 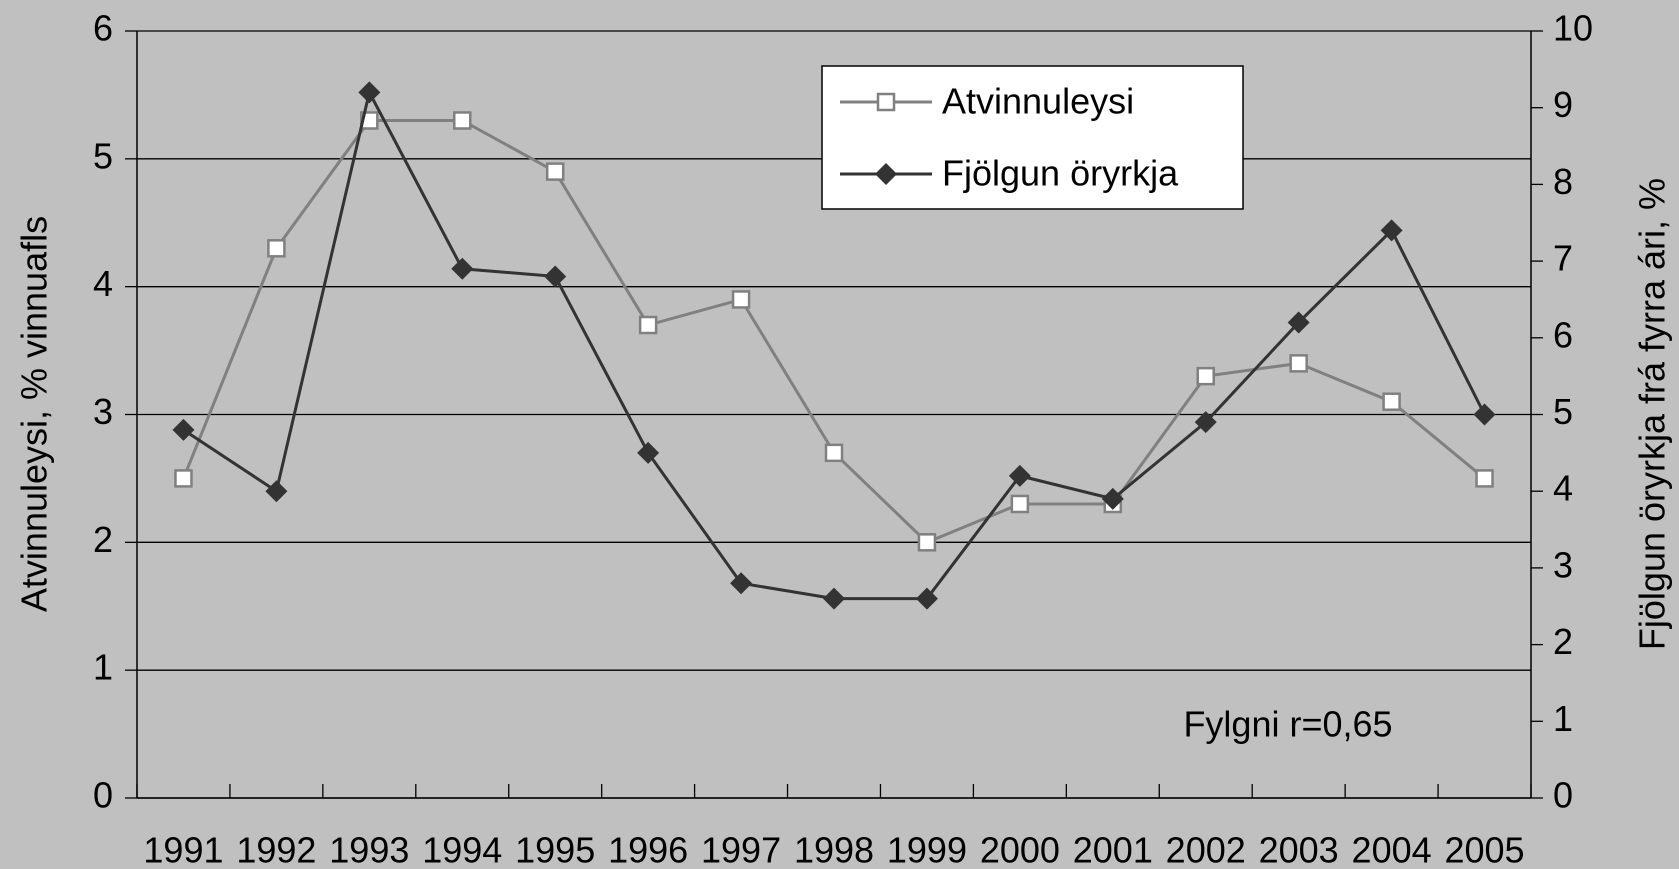 I want to click on y2-tick-label: 3, so click(x=1563, y=564).